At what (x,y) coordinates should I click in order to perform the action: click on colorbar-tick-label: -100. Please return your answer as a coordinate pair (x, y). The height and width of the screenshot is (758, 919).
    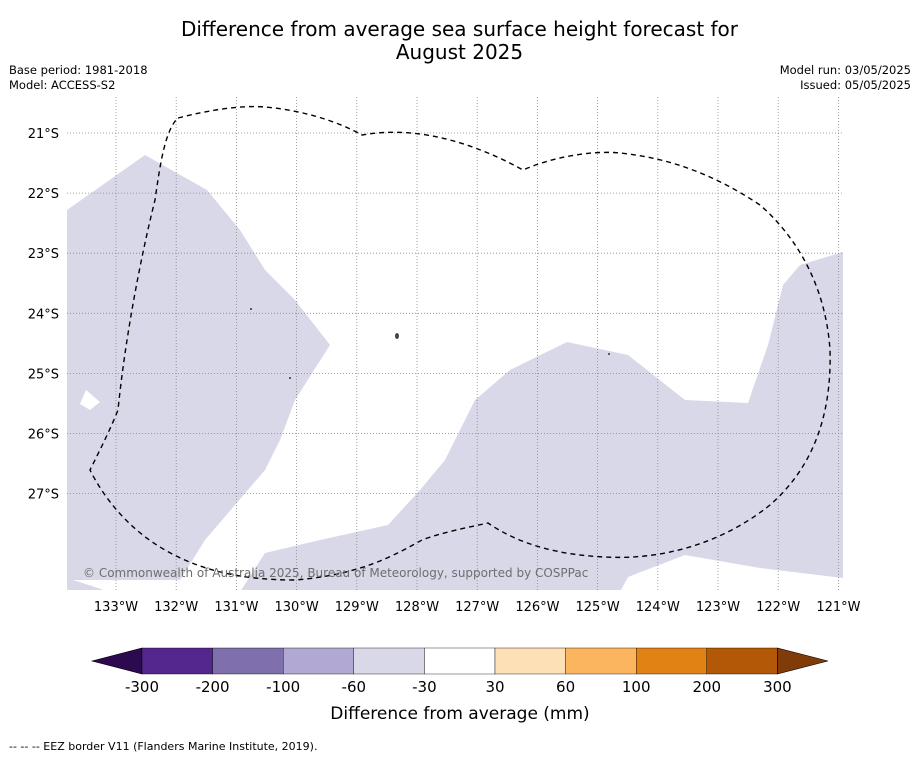
    Looking at the image, I should click on (283, 687).